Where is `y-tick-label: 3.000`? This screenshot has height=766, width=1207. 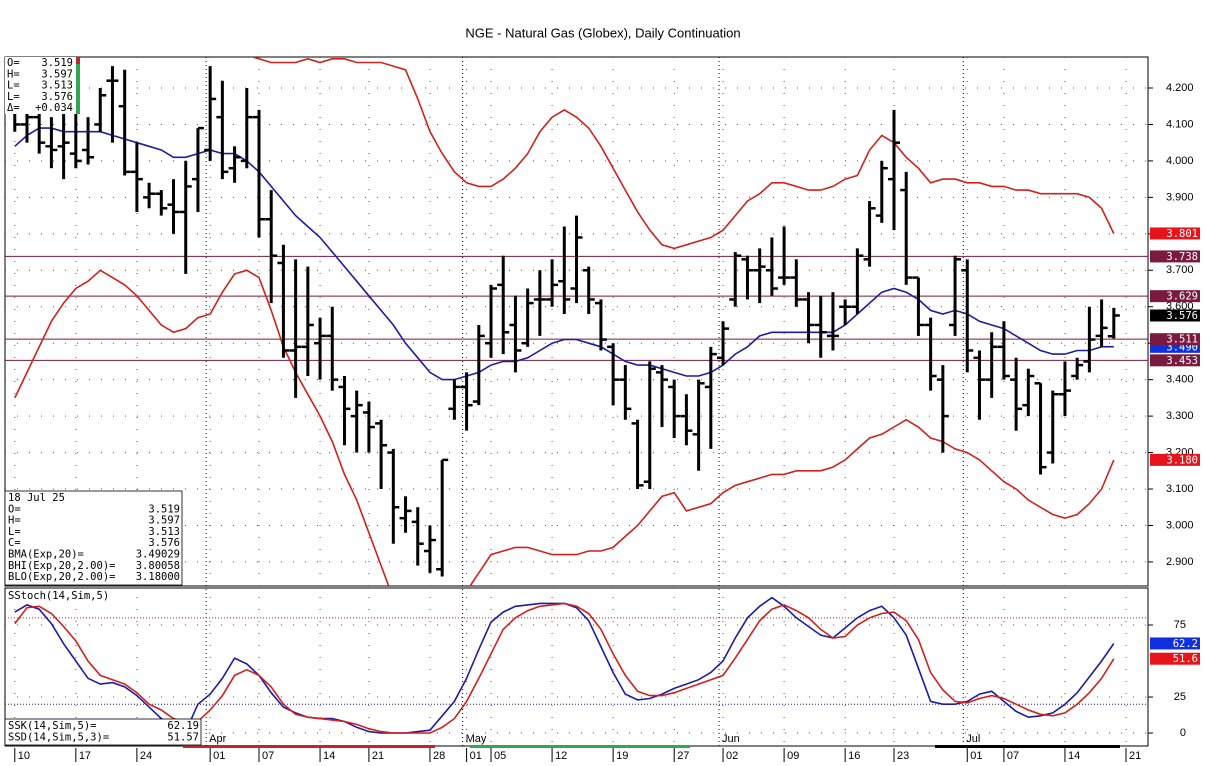
y-tick-label: 3.000 is located at coordinates (1180, 525).